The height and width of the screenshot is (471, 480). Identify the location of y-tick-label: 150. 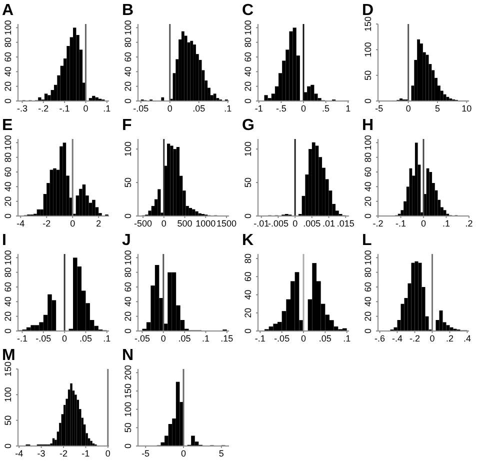
(8, 369).